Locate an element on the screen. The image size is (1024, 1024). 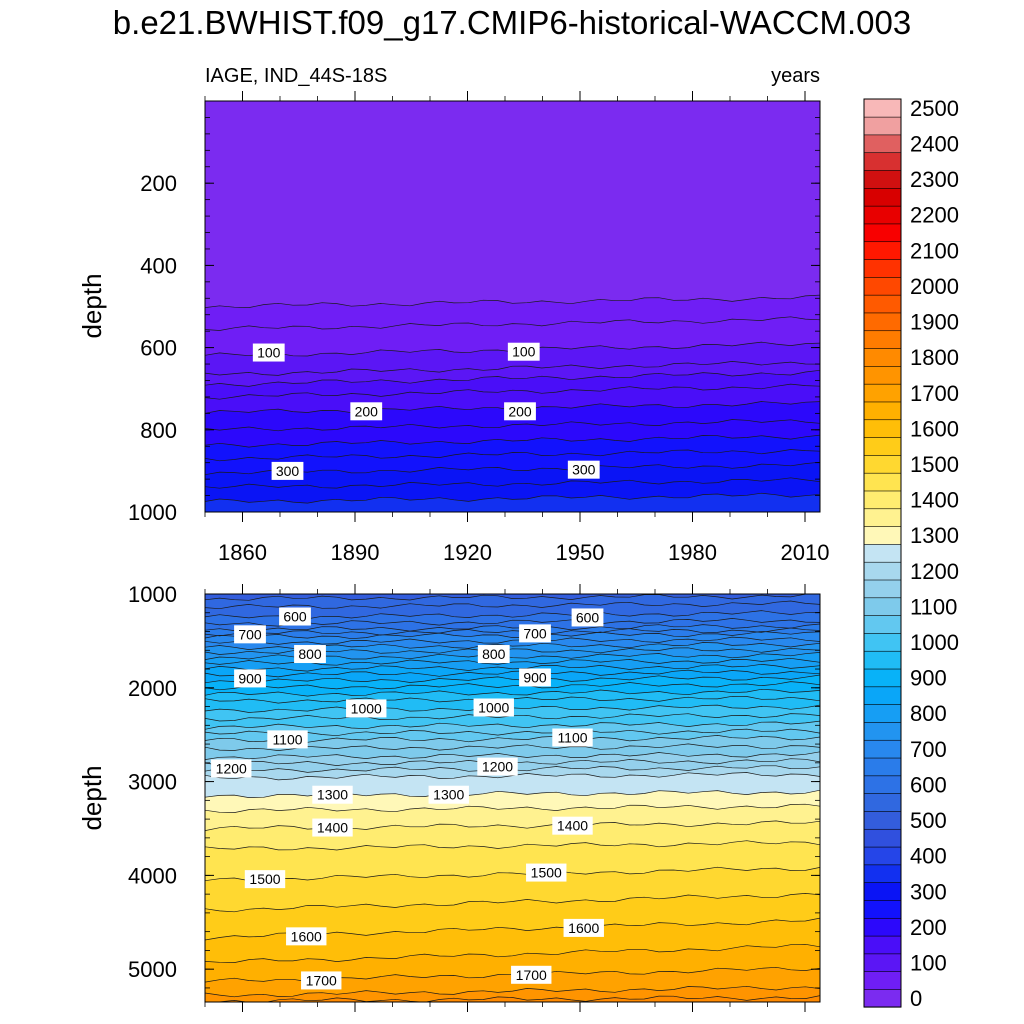
lower-contour-label: 1000 is located at coordinates (366, 708).